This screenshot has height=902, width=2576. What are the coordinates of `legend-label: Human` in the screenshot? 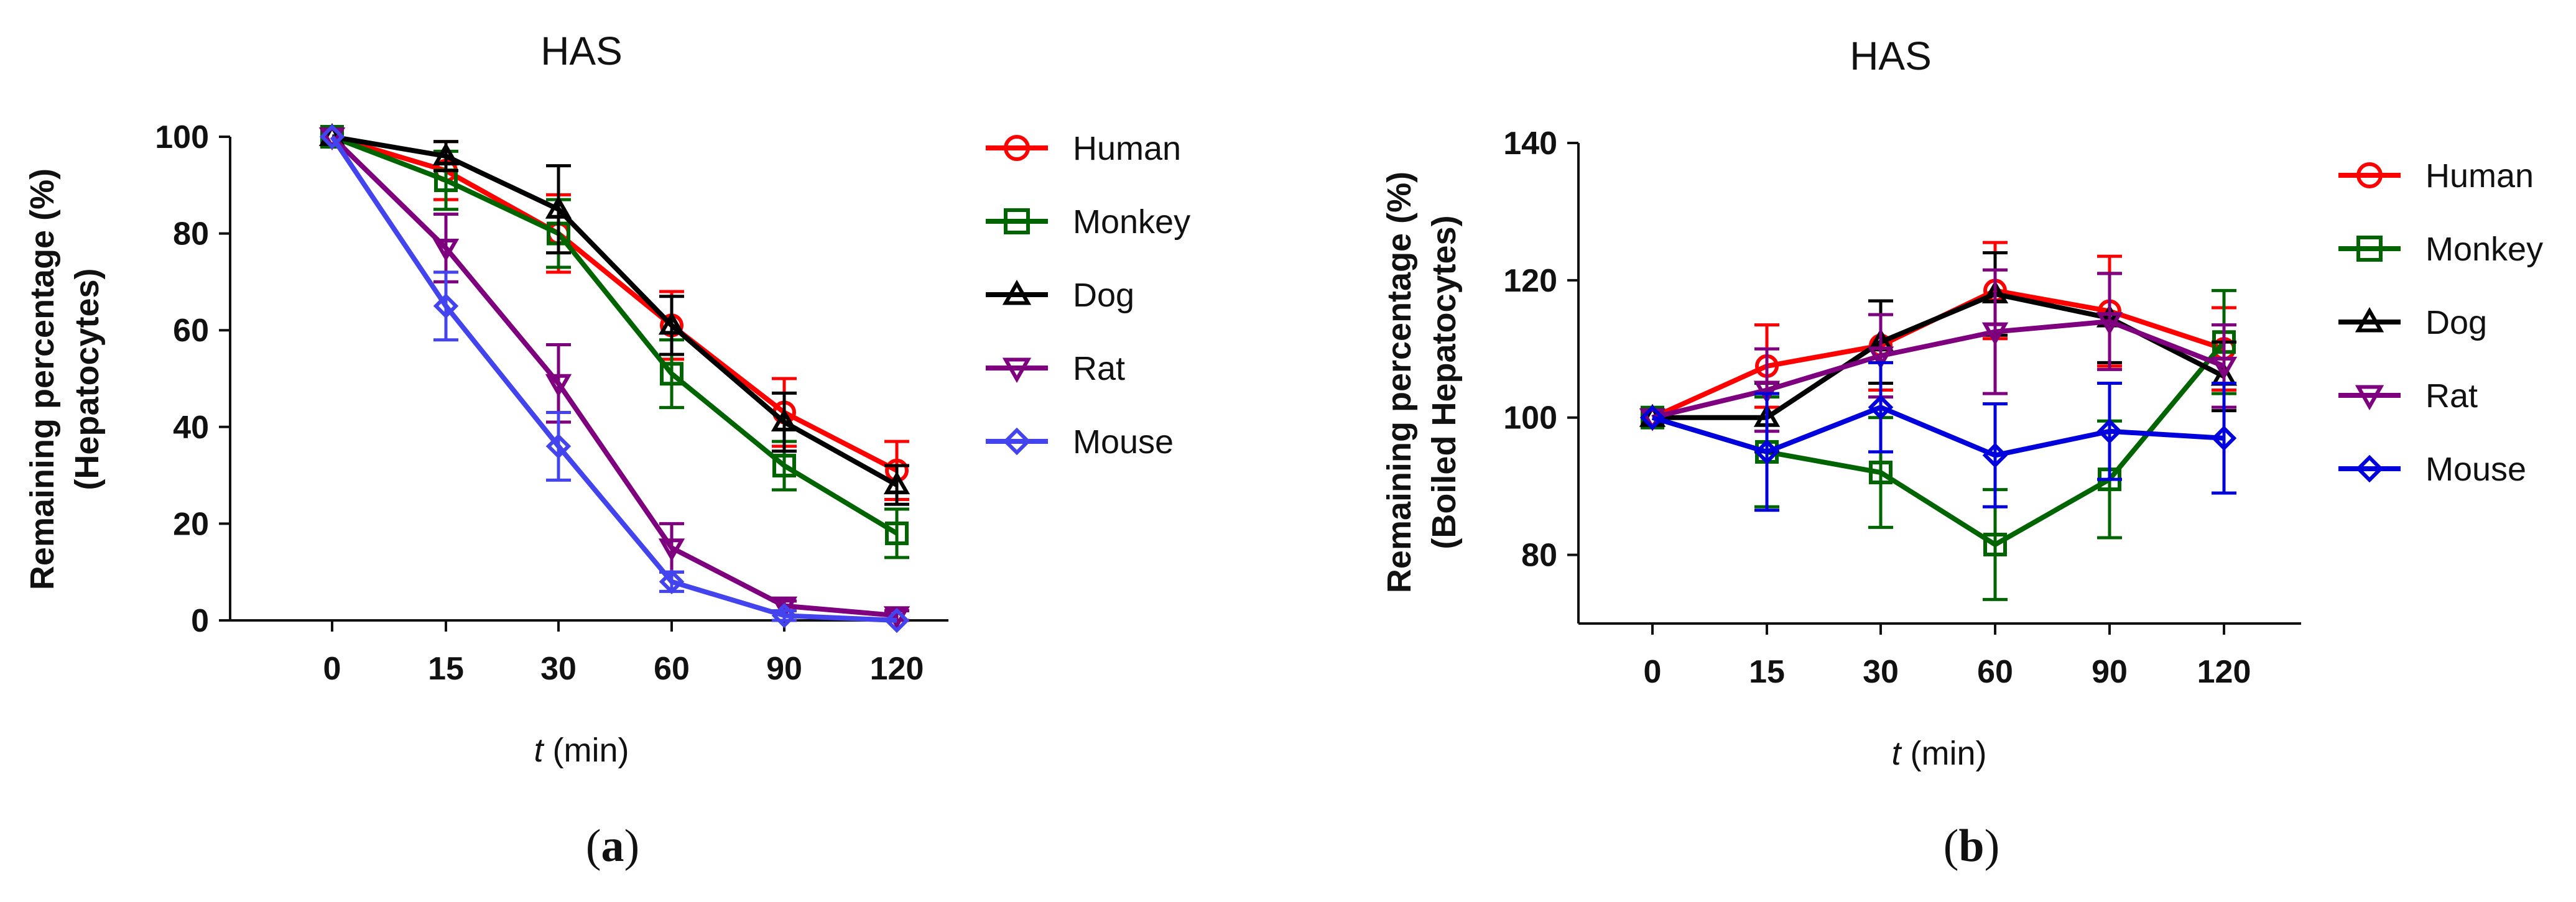 It's located at (1127, 148).